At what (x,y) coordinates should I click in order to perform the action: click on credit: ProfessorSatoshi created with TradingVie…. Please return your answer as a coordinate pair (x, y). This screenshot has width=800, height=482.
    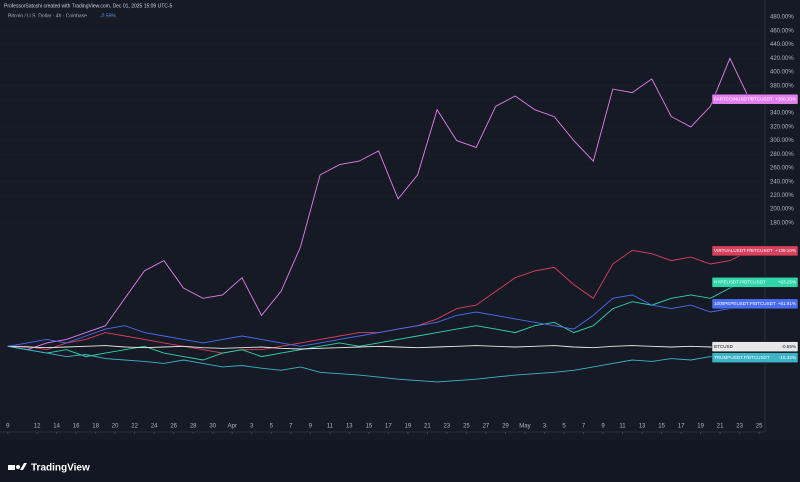
    Looking at the image, I should click on (88, 6).